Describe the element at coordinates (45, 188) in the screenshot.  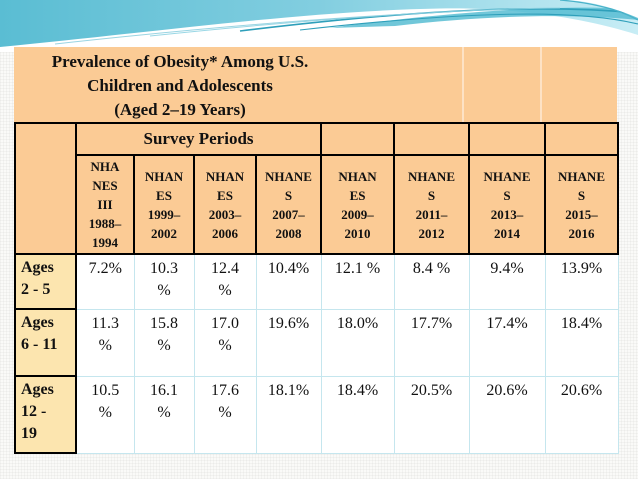
I see `corner-cell` at that location.